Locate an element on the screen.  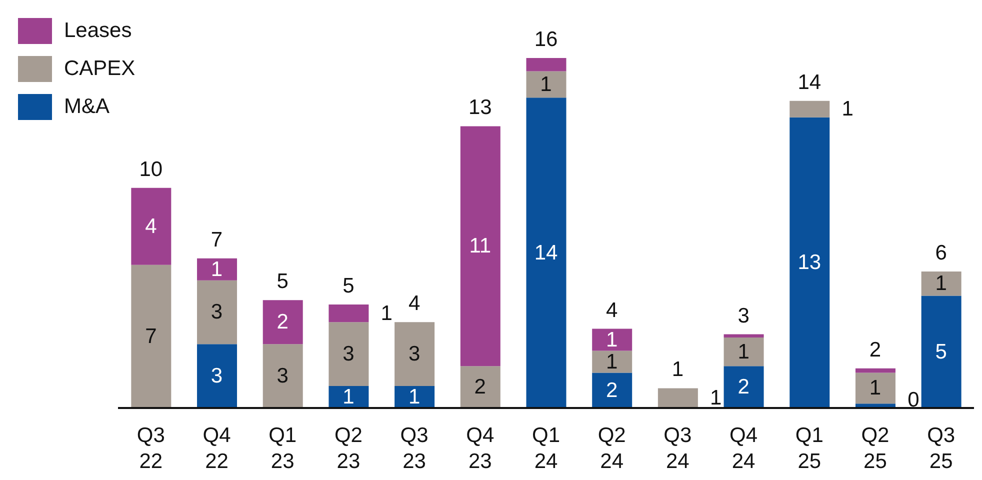
x-tick-label: Q1 25 is located at coordinates (809, 448).